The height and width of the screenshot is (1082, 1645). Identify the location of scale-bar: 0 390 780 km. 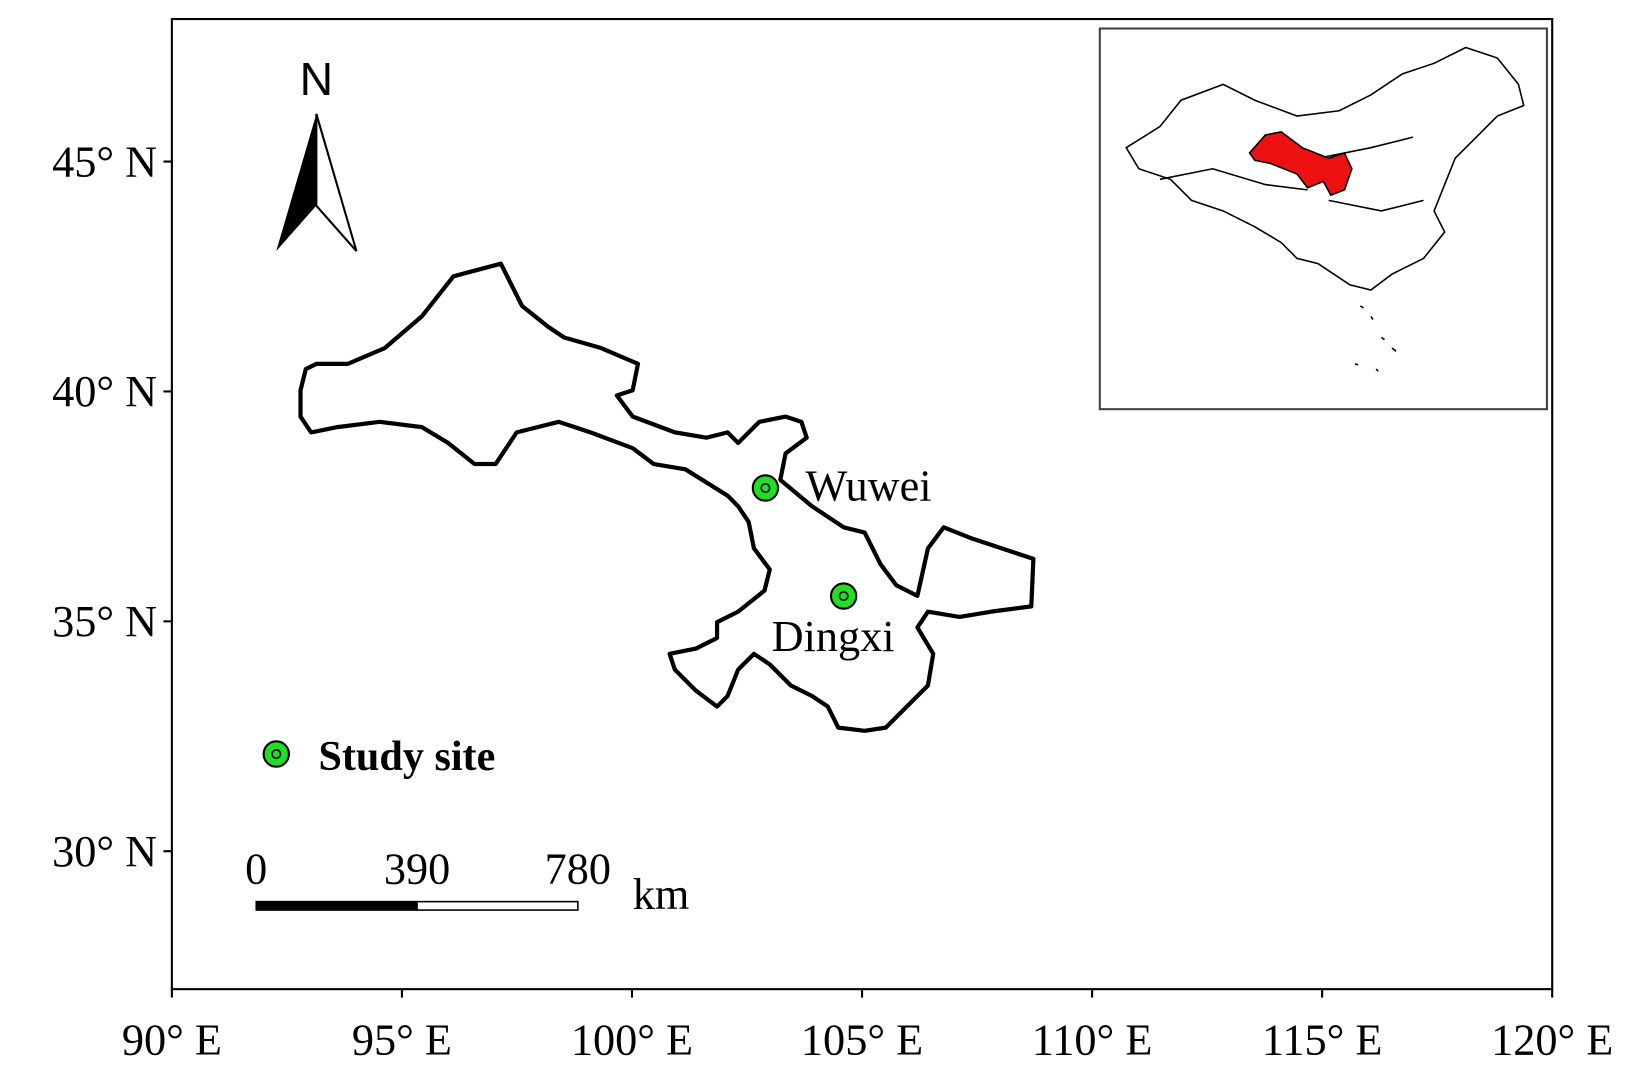
(467, 882).